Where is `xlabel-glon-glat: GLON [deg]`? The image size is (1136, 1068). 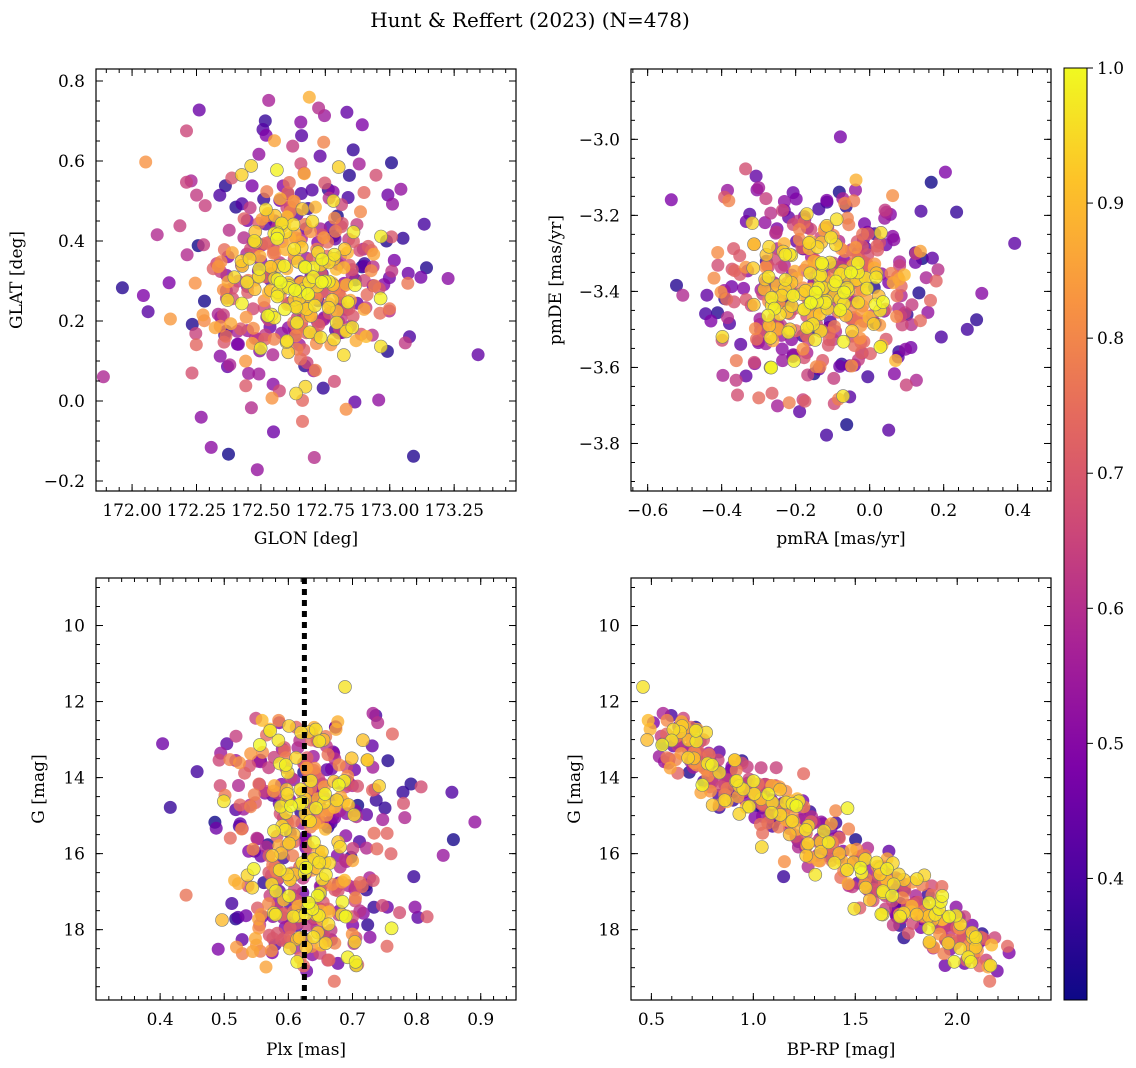
xlabel-glon-glat: GLON [deg] is located at coordinates (306, 539).